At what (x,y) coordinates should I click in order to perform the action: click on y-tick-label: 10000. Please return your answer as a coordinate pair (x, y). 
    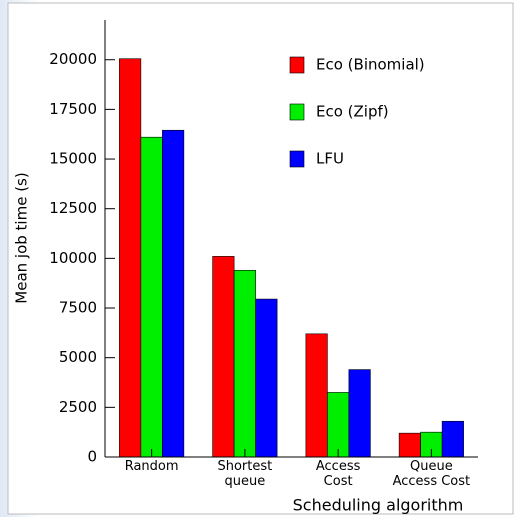
    Looking at the image, I should click on (73, 258).